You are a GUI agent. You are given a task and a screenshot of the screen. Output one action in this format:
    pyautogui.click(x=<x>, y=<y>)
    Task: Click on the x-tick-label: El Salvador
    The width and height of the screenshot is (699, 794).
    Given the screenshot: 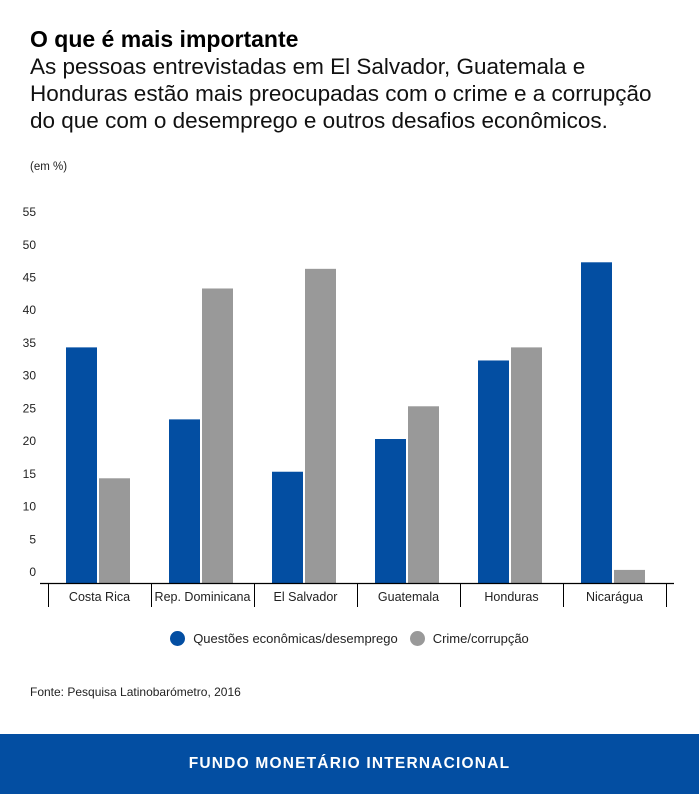 What is the action you would take?
    pyautogui.click(x=306, y=597)
    